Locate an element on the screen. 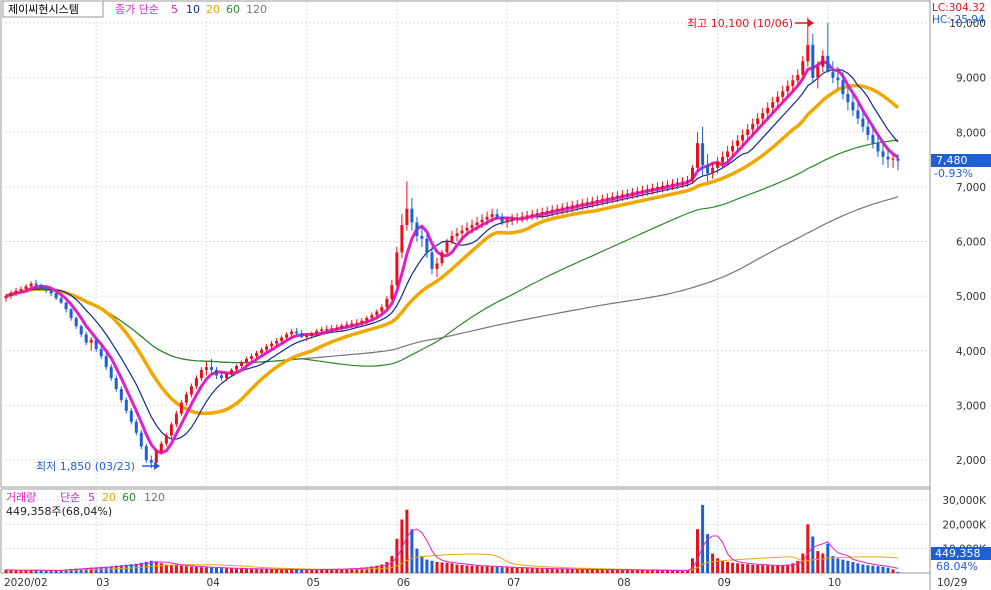 Image resolution: width=991 pixels, height=590 pixels. ma-label: 종가 단순 is located at coordinates (137, 9).